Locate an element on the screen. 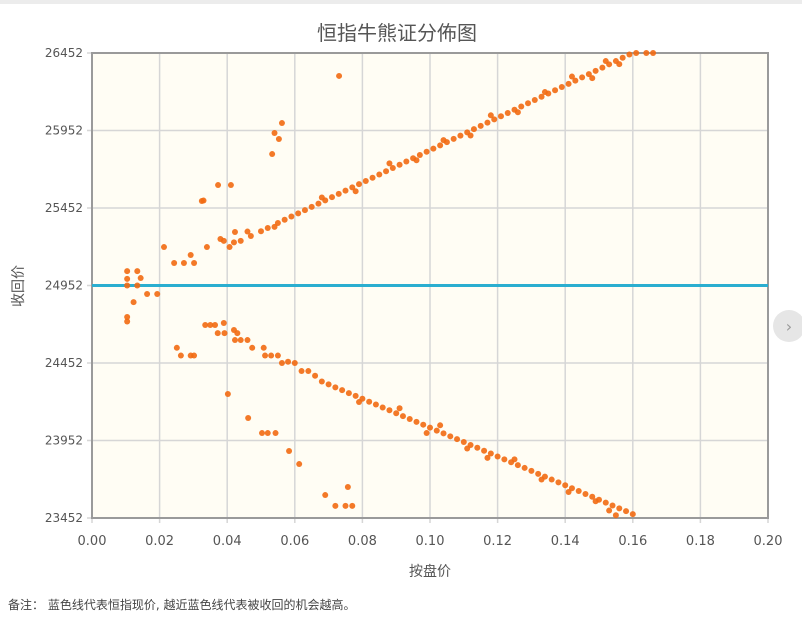 The image size is (802, 622). top-bar is located at coordinates (401, 2).